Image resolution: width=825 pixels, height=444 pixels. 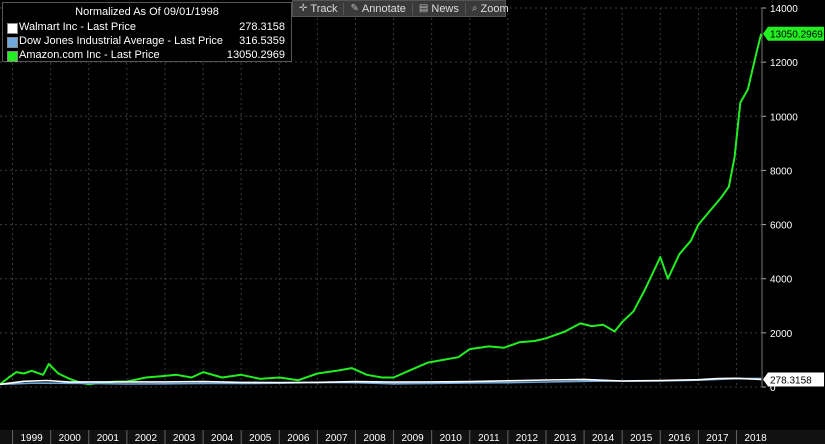 I want to click on legend-swatch-amazon, so click(x=12, y=56).